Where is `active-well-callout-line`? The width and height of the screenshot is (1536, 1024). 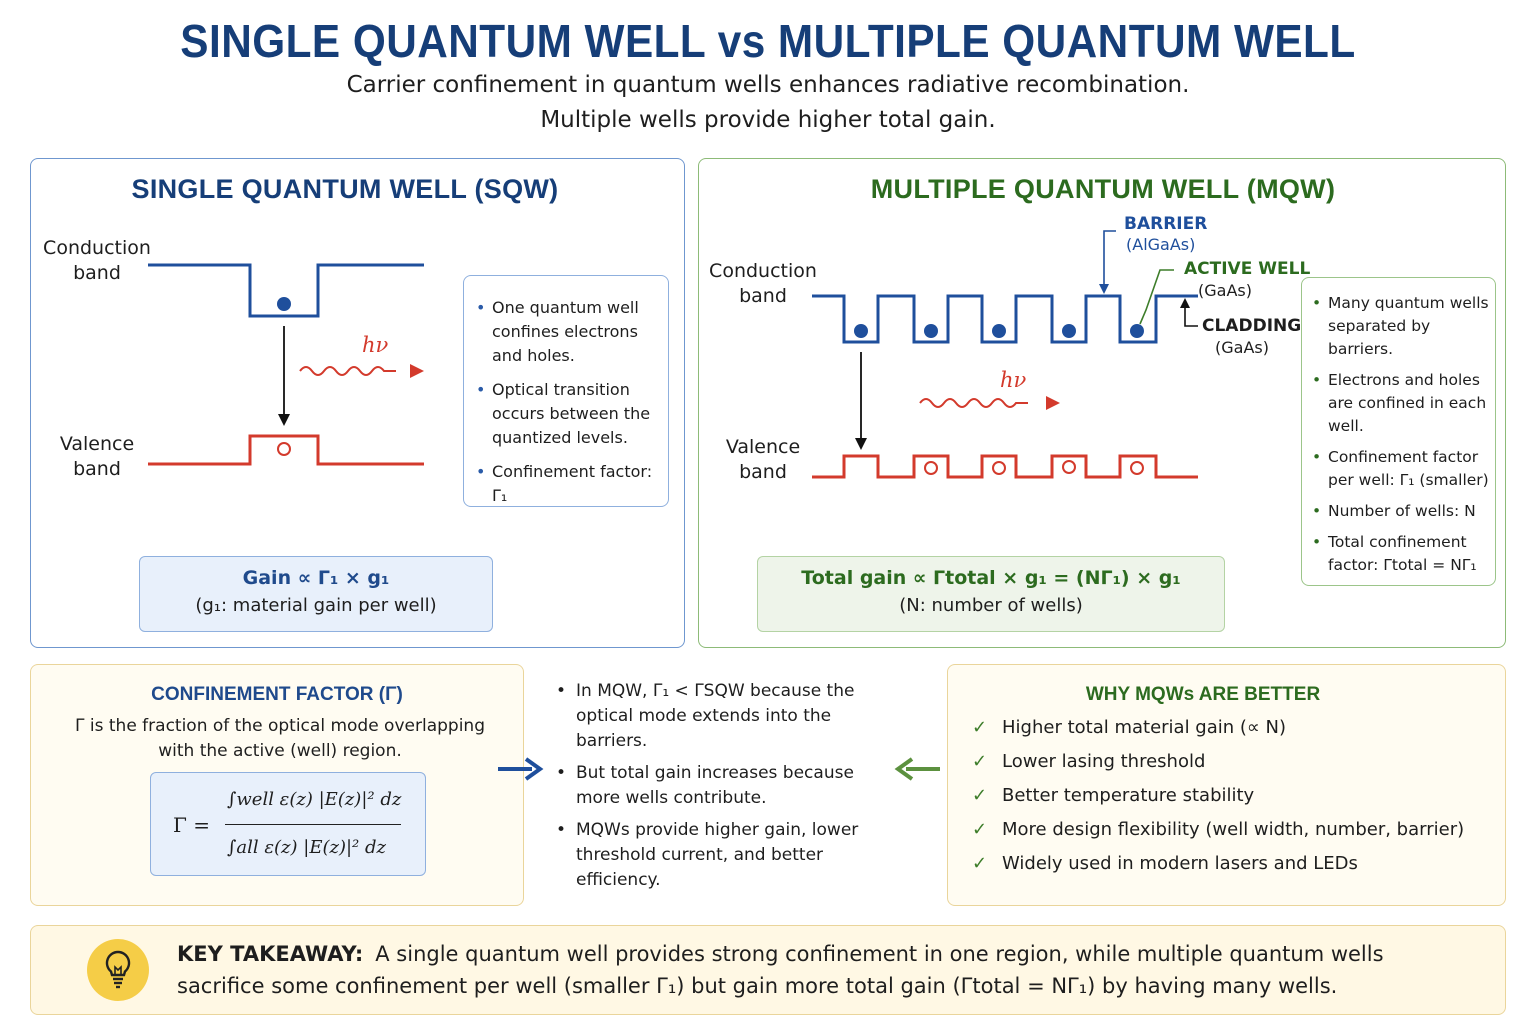 active-well-callout-line is located at coordinates (1156, 297).